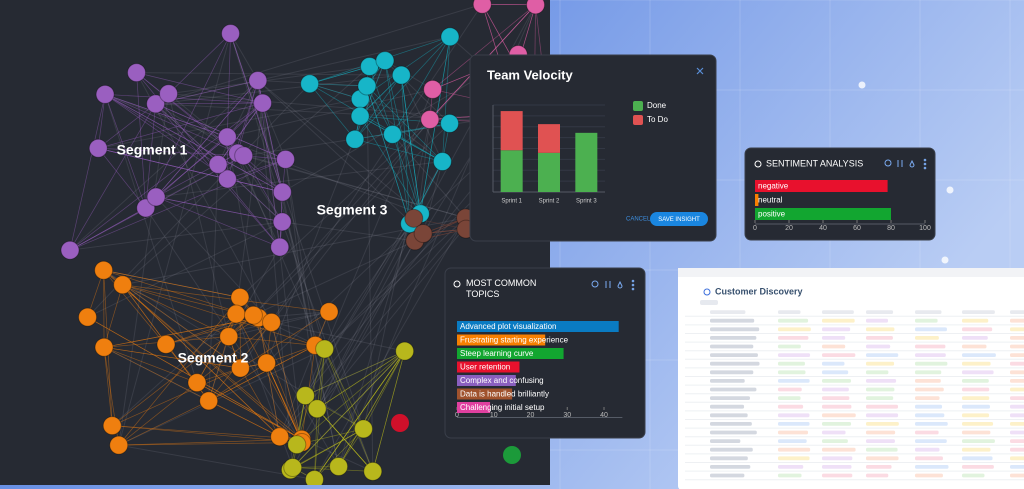 The width and height of the screenshot is (1024, 489). What do you see at coordinates (511, 131) in the screenshot?
I see `bar-segment` at bounding box center [511, 131].